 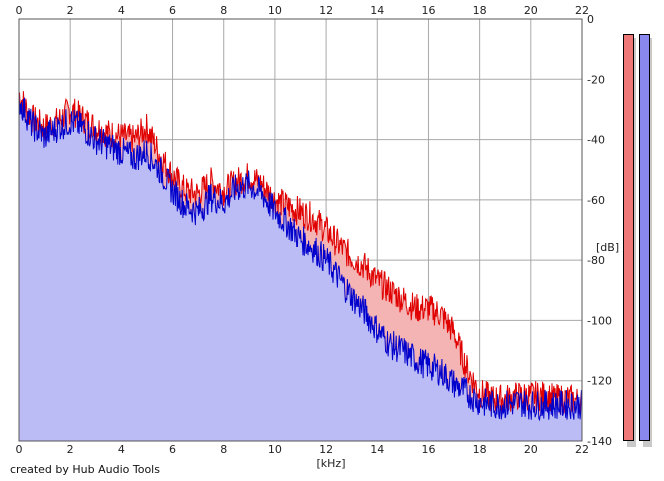 What do you see at coordinates (480, 449) in the screenshot?
I see `x-tick-label-bottom: 18` at bounding box center [480, 449].